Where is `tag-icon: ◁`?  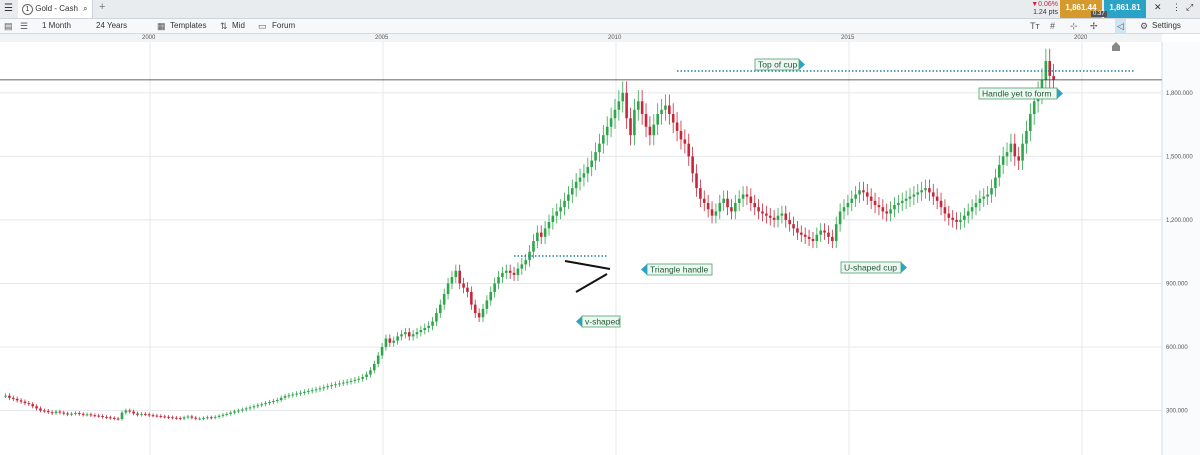
tag-icon: ◁ is located at coordinates (1120, 26).